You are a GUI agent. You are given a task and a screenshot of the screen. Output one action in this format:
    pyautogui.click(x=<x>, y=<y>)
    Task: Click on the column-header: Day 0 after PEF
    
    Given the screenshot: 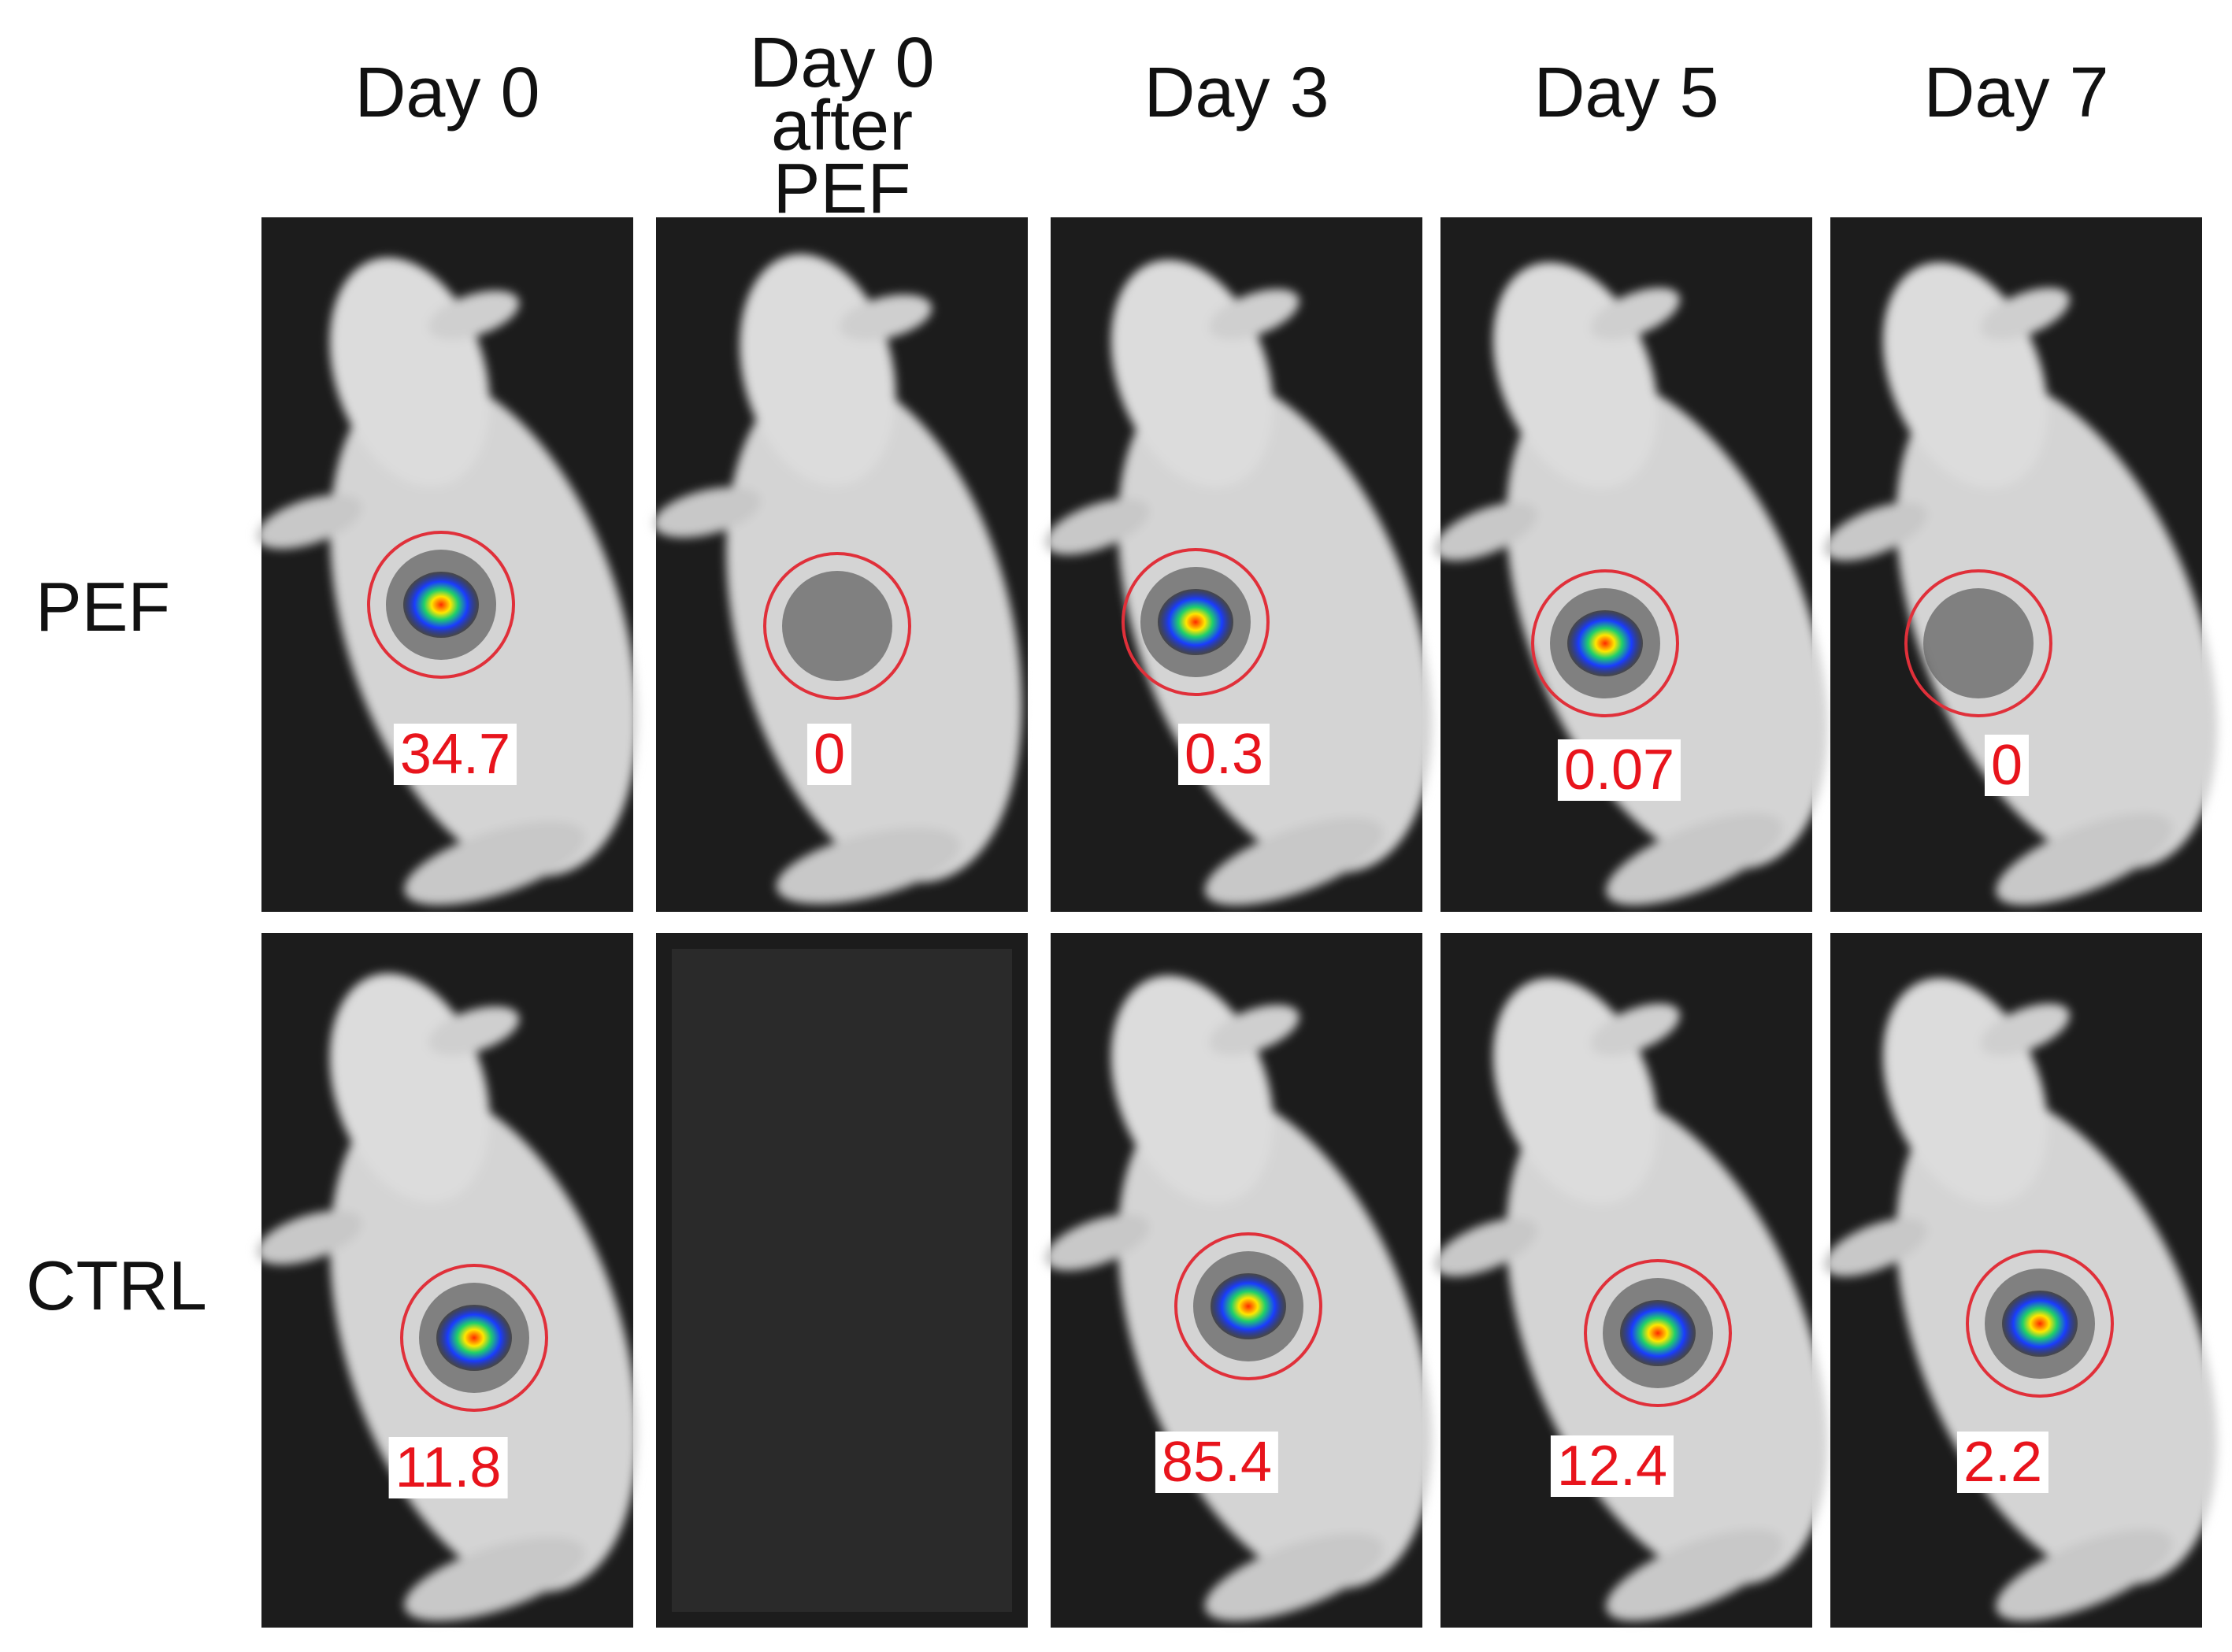 What is the action you would take?
    pyautogui.click(x=842, y=126)
    